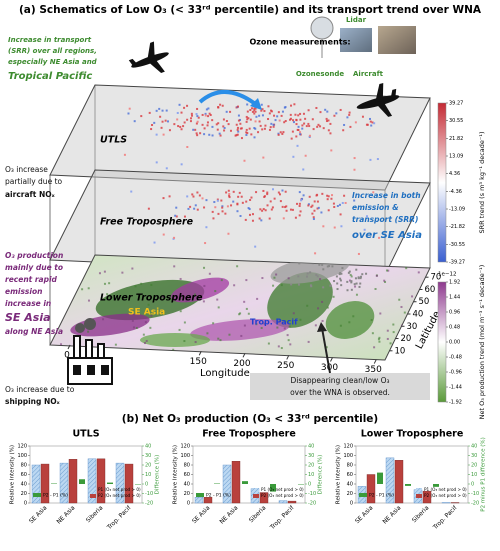 Image resolution: width=500 pixels, height=551 pixels. Describe the element at coordinates (28, 317) in the screenshot. I see `annotation-line: SE Asia` at that location.